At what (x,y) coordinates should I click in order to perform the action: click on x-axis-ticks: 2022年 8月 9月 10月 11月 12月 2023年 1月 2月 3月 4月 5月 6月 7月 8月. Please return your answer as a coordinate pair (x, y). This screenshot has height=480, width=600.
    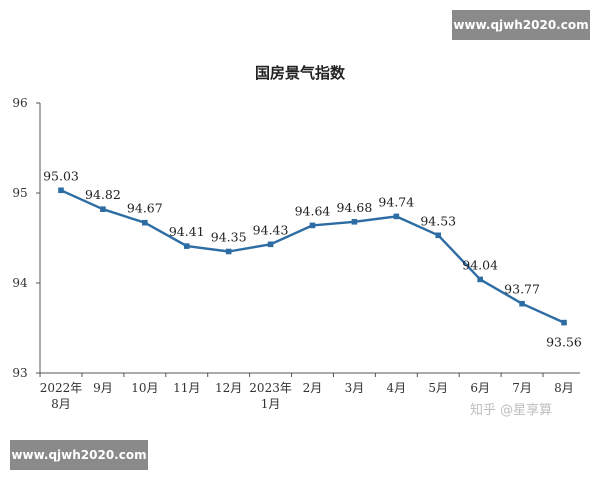
    Looking at the image, I should click on (306, 392).